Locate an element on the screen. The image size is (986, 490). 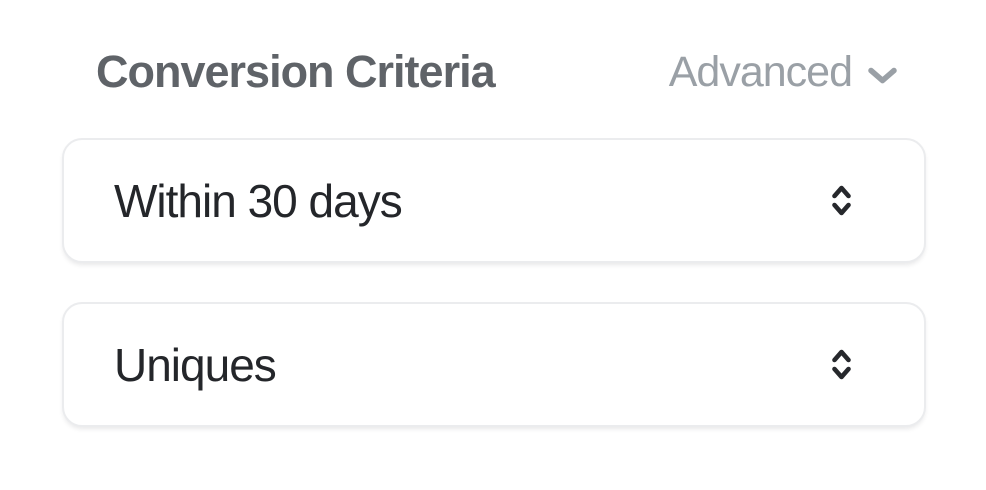
panel-header: Conversion Criteria Advanced is located at coordinates (497, 72).